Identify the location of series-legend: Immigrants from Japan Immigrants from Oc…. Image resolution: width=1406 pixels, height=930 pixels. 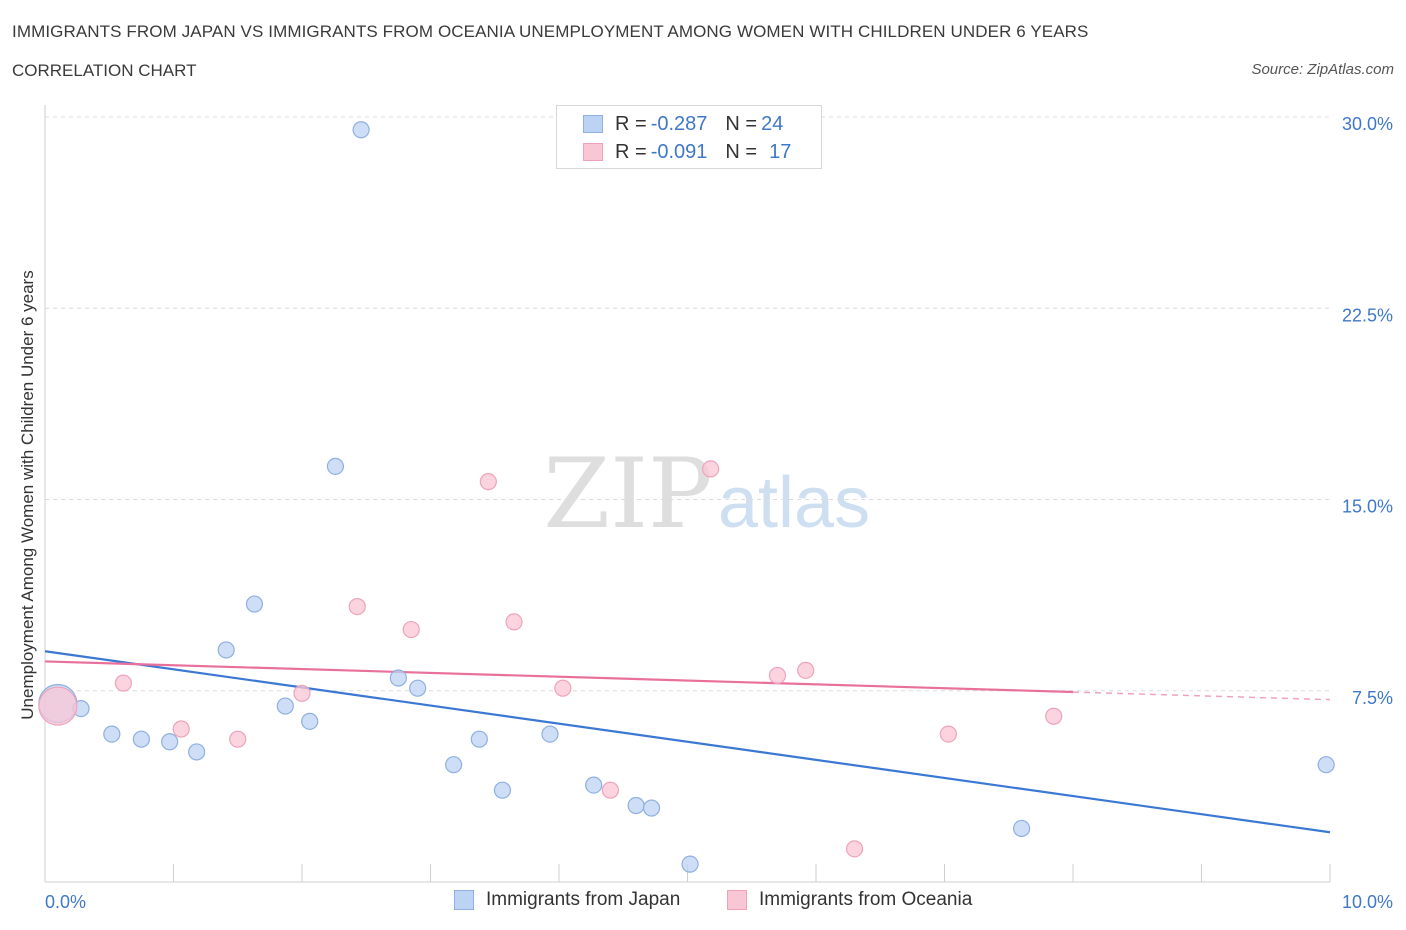
(703, 903).